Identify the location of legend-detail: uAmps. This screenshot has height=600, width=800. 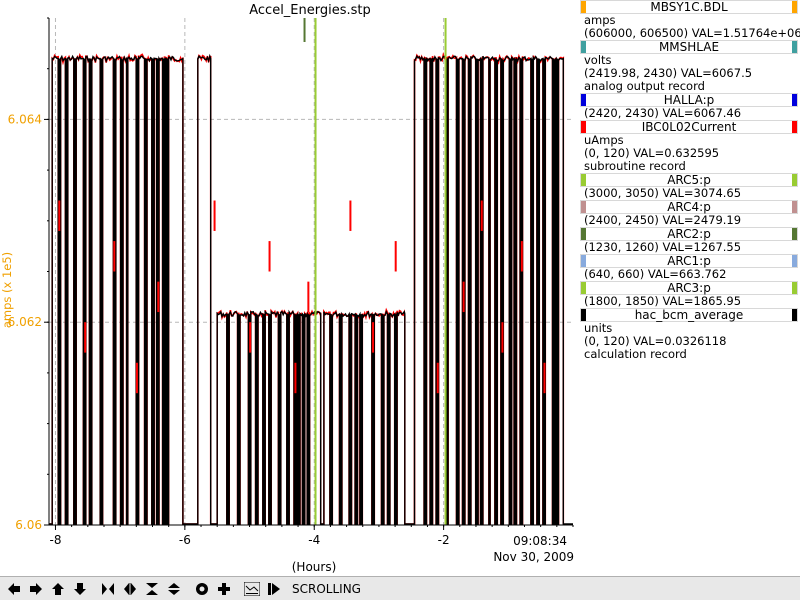
(604, 140).